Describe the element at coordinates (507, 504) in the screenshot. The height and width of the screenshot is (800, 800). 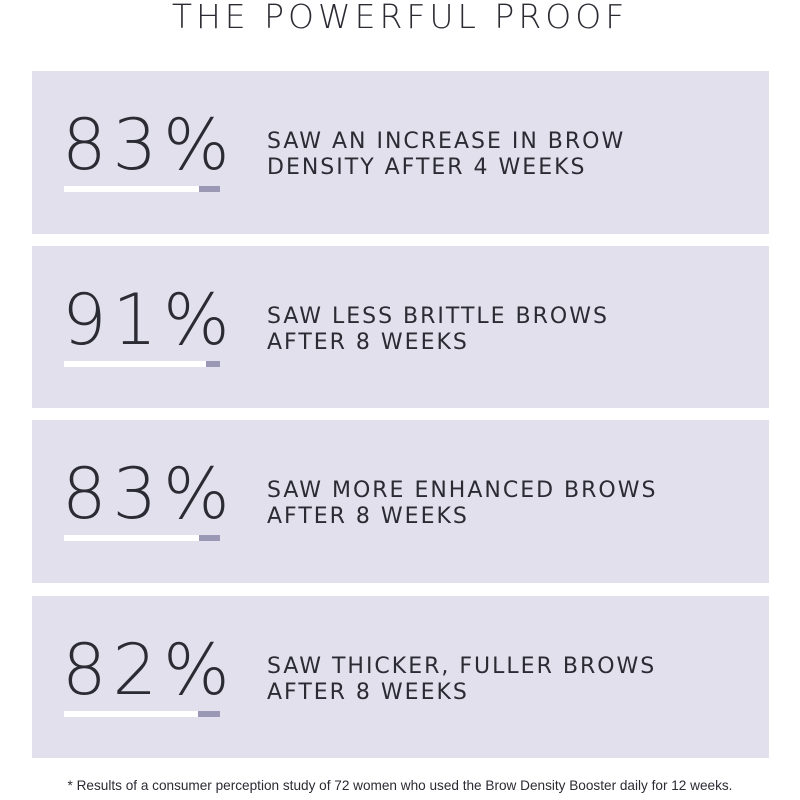
I see `stat-description: SAW MORE ENHANCED BROWS AFTER 8 WEEKS` at that location.